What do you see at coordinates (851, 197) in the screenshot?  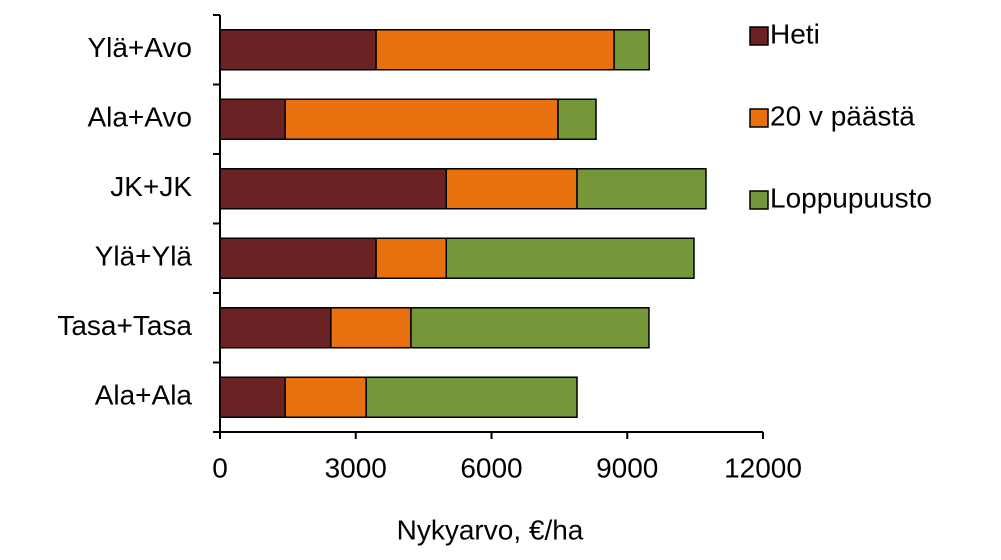 I see `legend-label: Loppupuusto` at bounding box center [851, 197].